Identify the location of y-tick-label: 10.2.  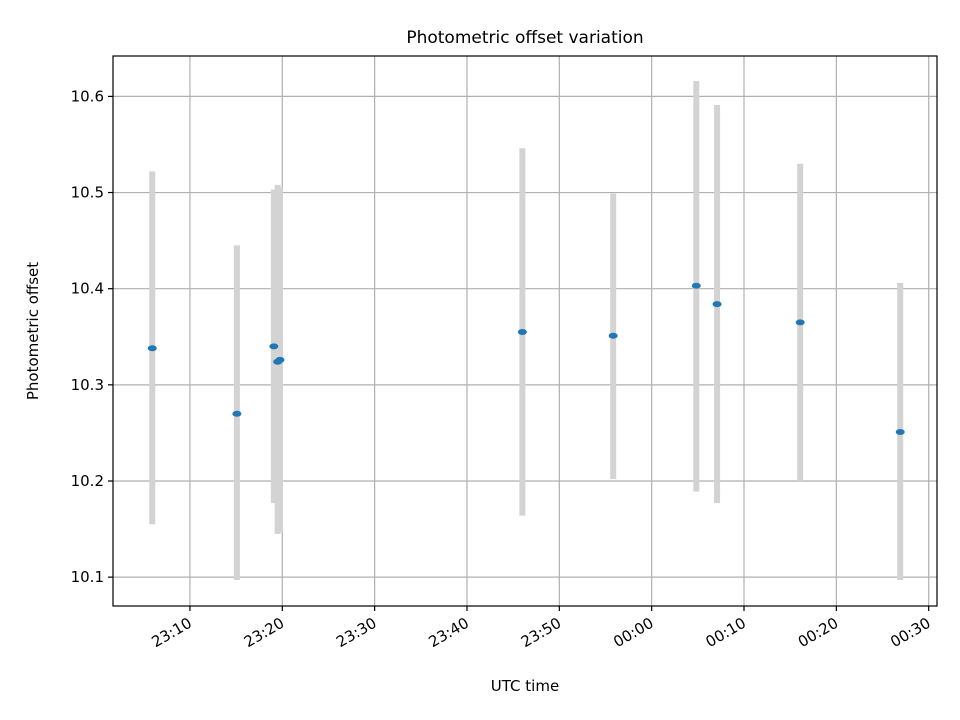
(87, 481).